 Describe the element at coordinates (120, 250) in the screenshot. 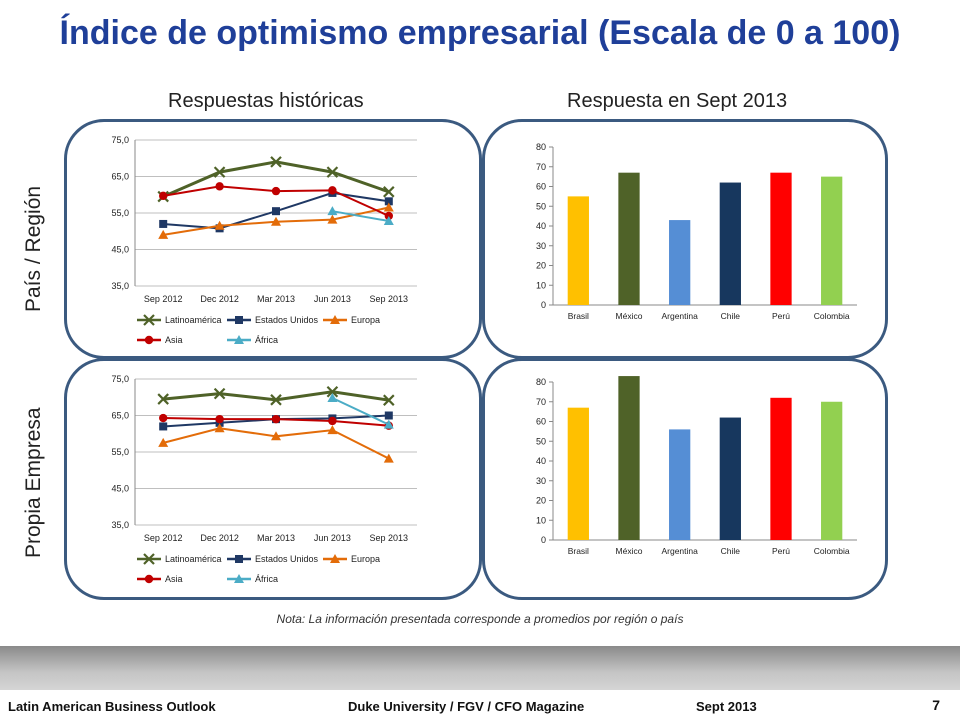

I see `y-tick-label: 45,0` at that location.